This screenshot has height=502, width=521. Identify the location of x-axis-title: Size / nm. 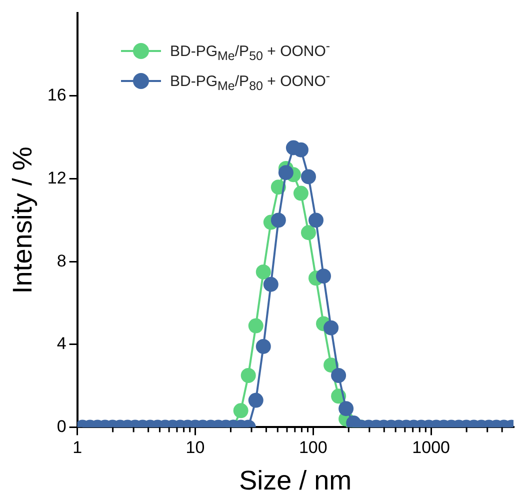
(295, 480).